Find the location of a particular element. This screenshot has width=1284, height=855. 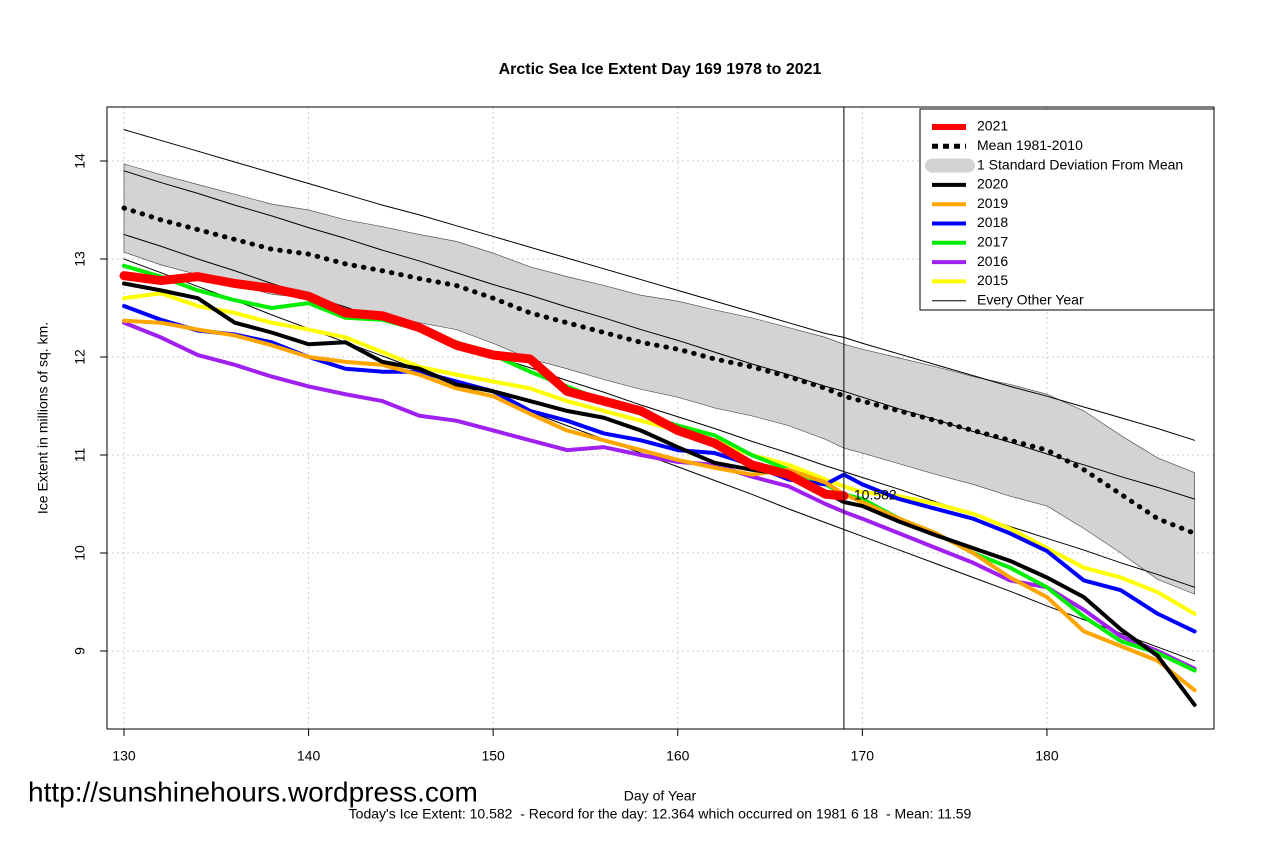

legend-label: 2020 is located at coordinates (992, 184).